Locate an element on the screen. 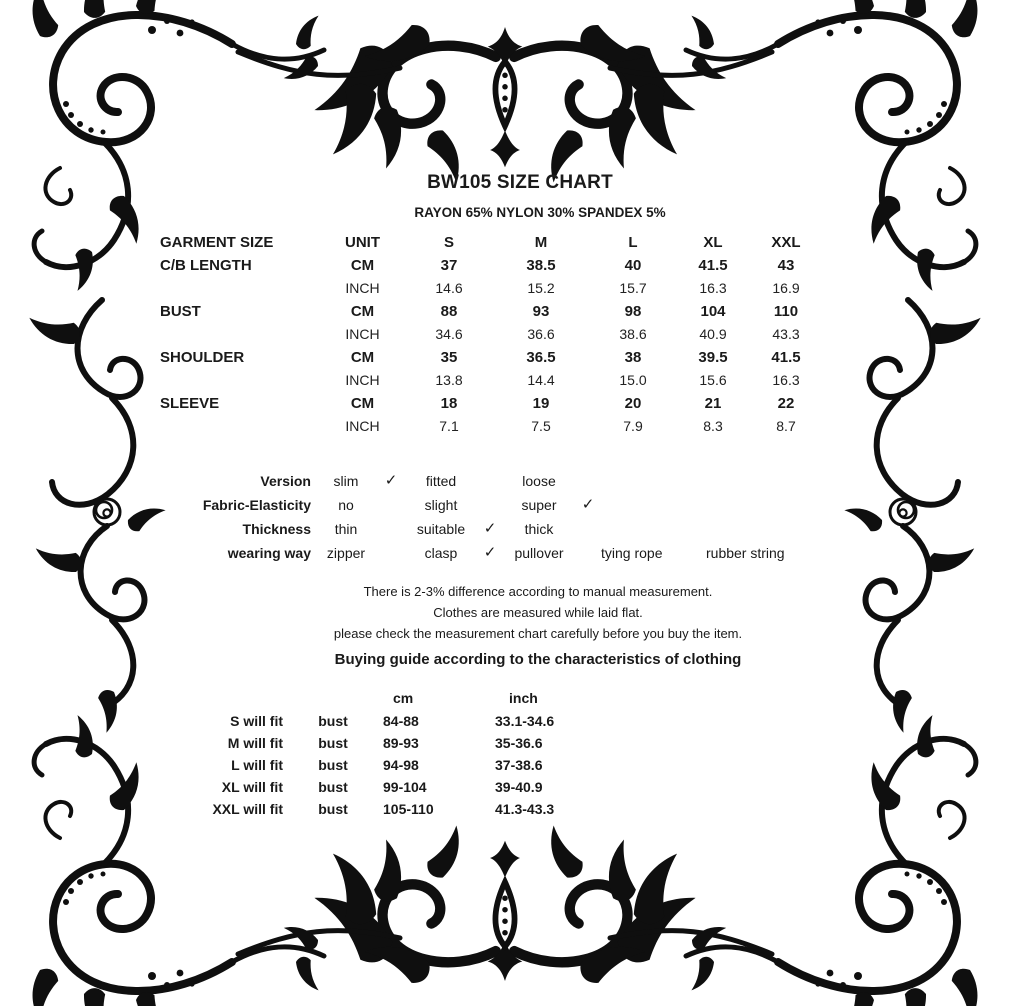 The width and height of the screenshot is (1010, 1006). size-value: 15.2 is located at coordinates (541, 288).